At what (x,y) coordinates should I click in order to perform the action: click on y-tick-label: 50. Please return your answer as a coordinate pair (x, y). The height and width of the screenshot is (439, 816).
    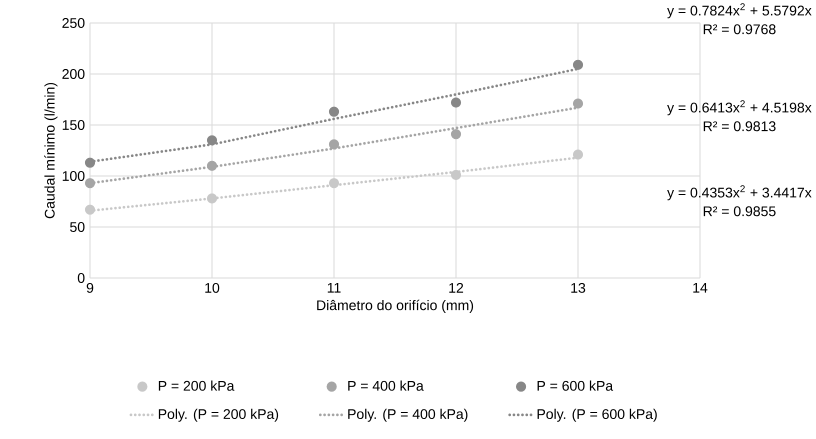
    Looking at the image, I should click on (77, 227).